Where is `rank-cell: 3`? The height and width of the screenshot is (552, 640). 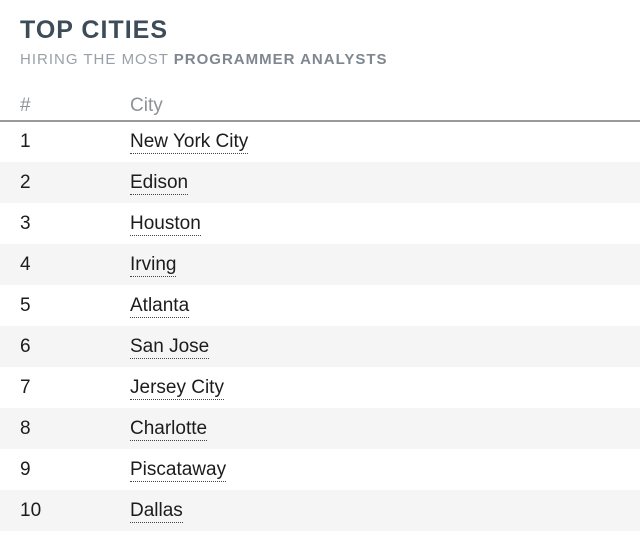 rank-cell: 3 is located at coordinates (25, 223).